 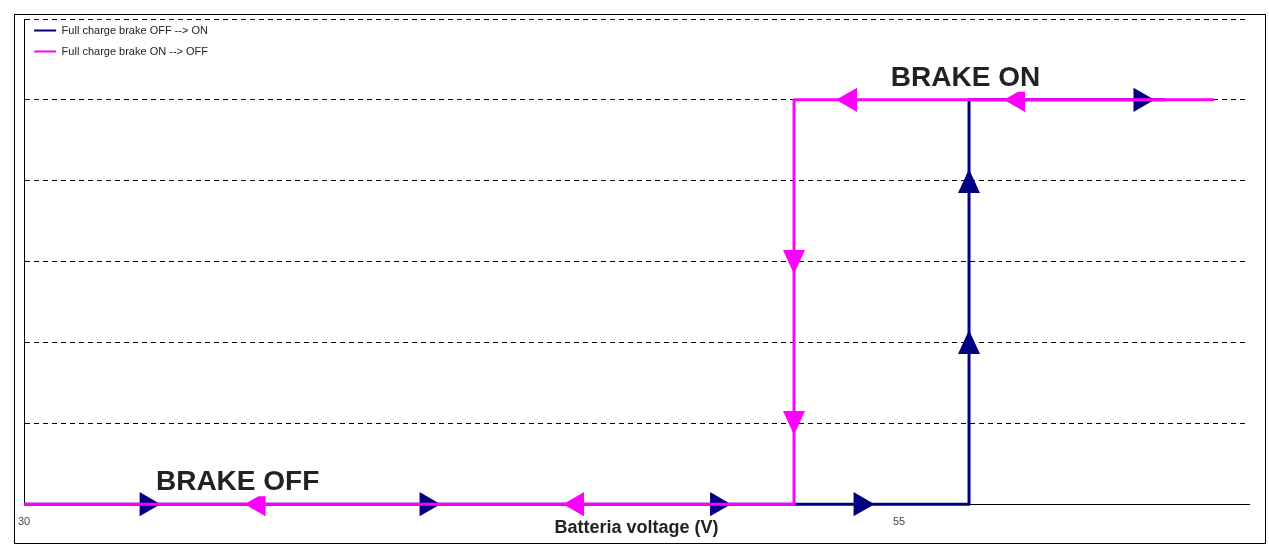 What do you see at coordinates (135, 50) in the screenshot?
I see `legend-label: Full charge brake ON --> OFF` at bounding box center [135, 50].